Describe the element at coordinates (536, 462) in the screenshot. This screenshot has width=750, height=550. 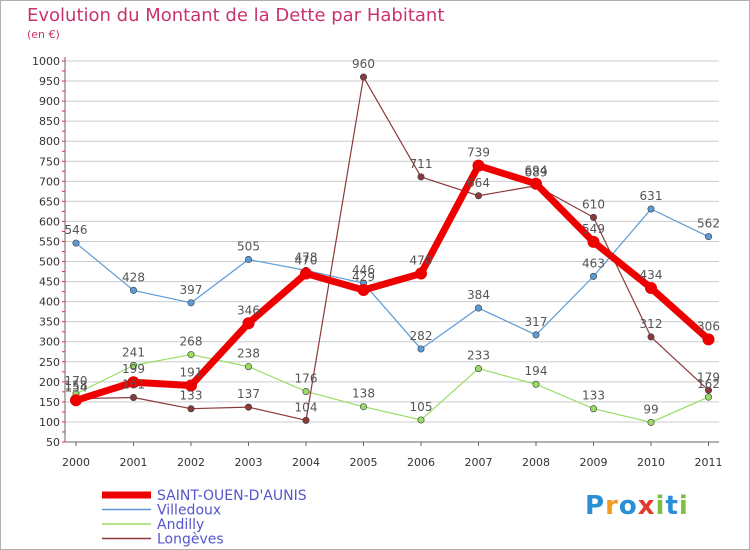
I see `x-tick-label: 2008` at that location.